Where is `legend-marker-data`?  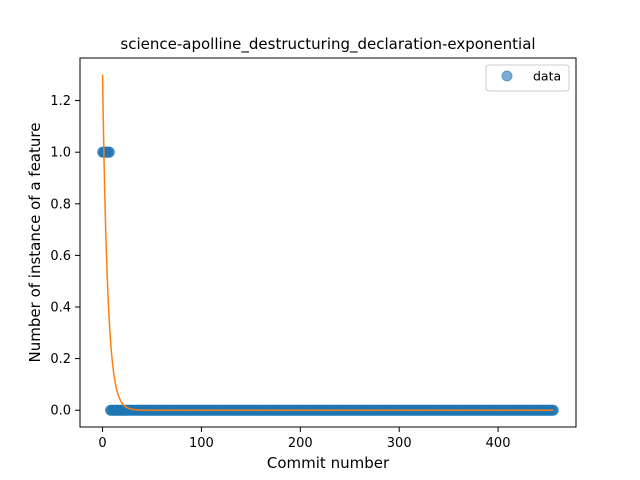
legend-marker-data is located at coordinates (507, 76).